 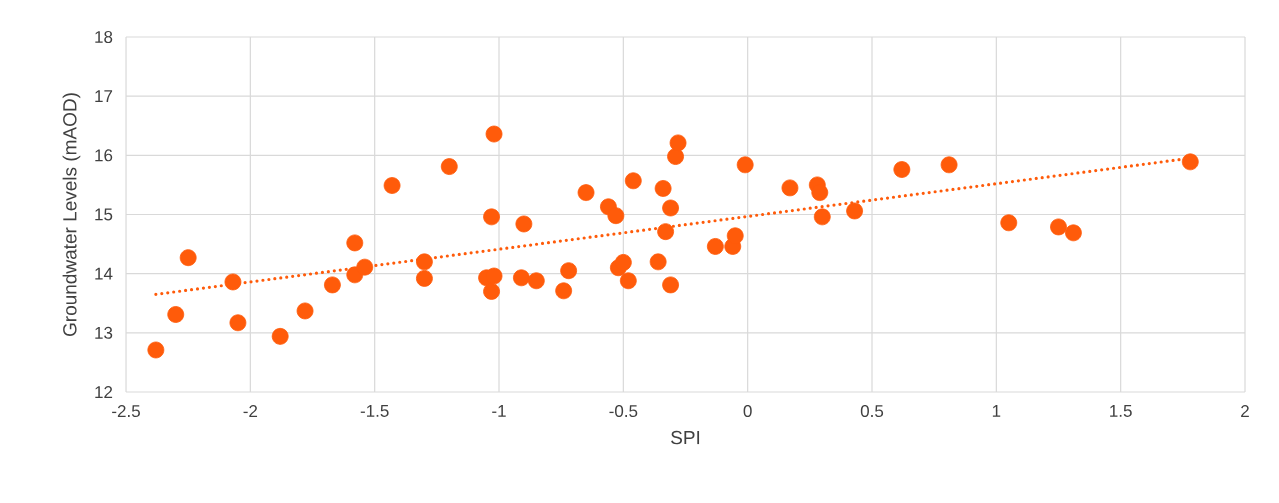 What do you see at coordinates (747, 411) in the screenshot?
I see `x-tick-label: 0` at bounding box center [747, 411].